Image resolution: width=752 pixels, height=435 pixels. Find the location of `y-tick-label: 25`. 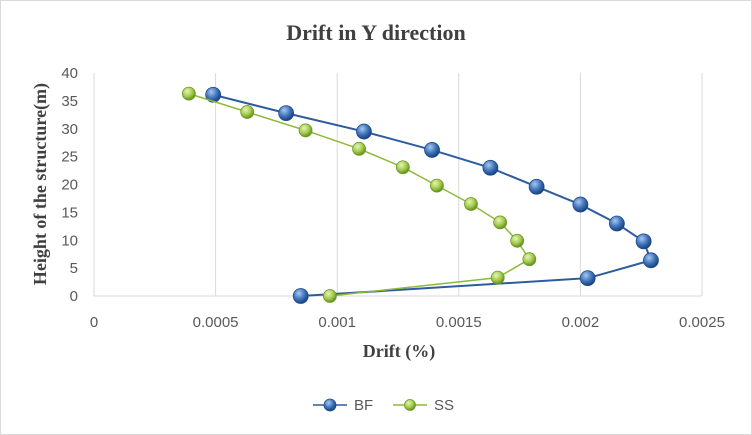

y-tick-label: 25 is located at coordinates (69, 157).